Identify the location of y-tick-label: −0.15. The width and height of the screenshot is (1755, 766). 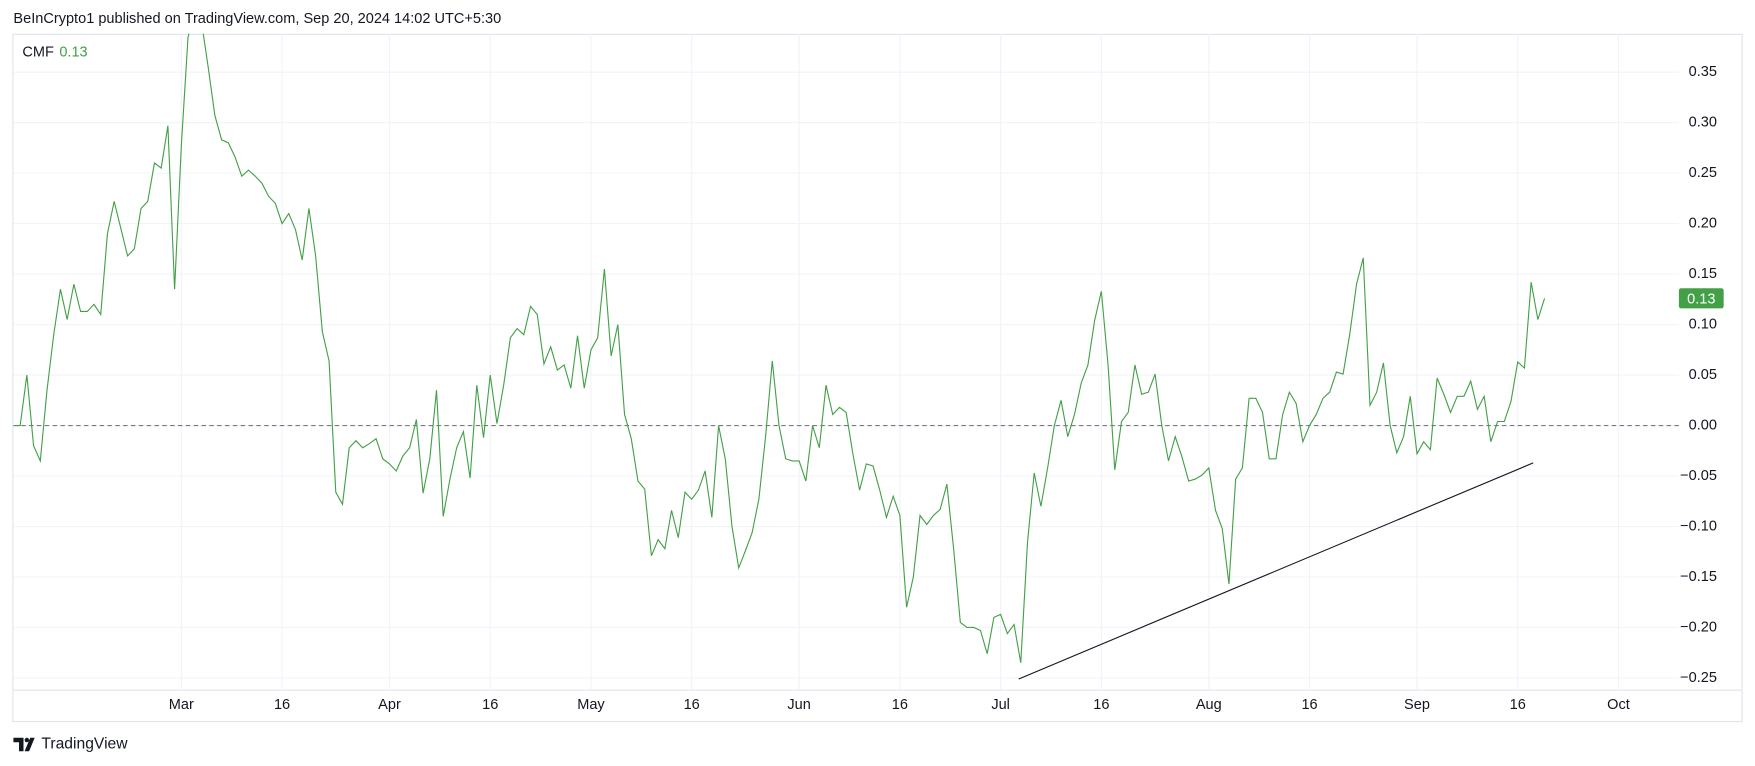
(1698, 577).